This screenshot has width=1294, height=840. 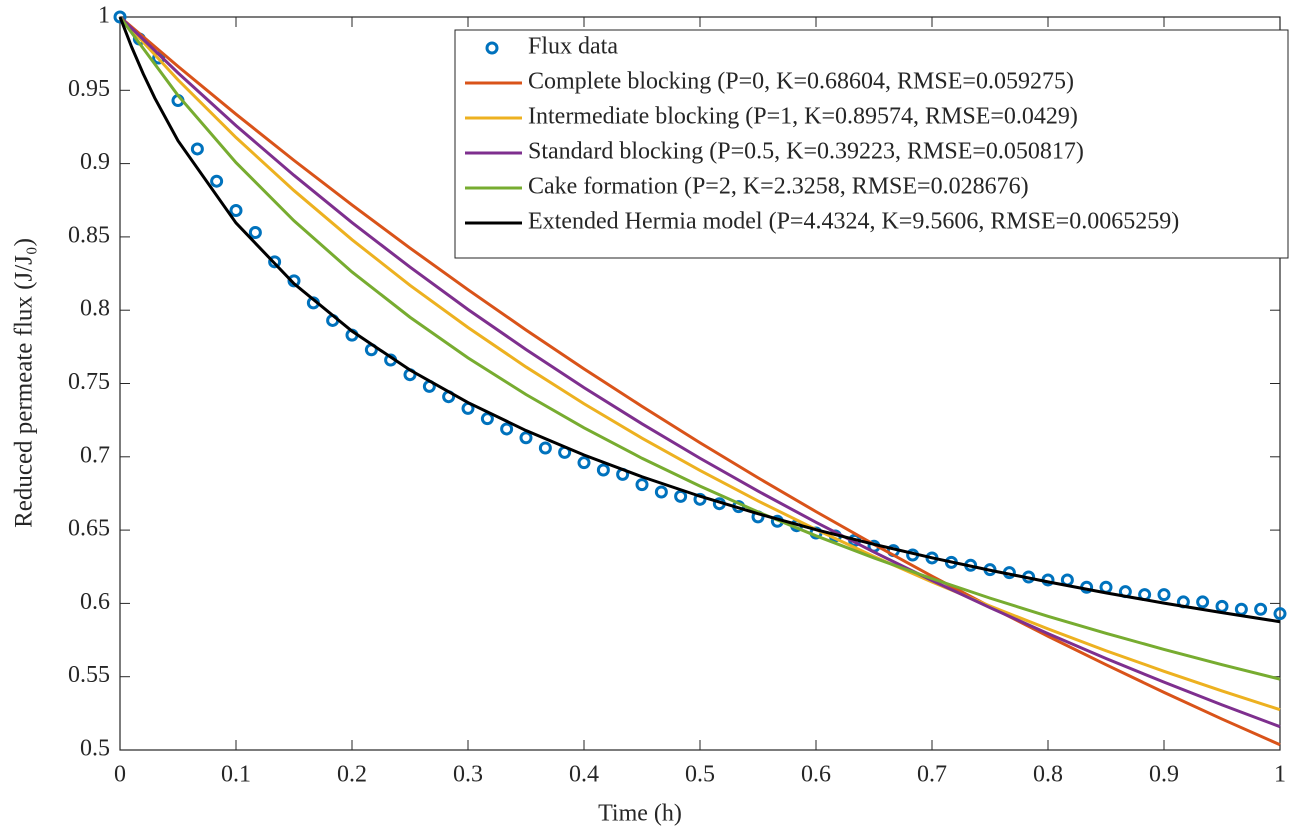 I want to click on y-tick-label: 0.85, so click(x=89, y=235).